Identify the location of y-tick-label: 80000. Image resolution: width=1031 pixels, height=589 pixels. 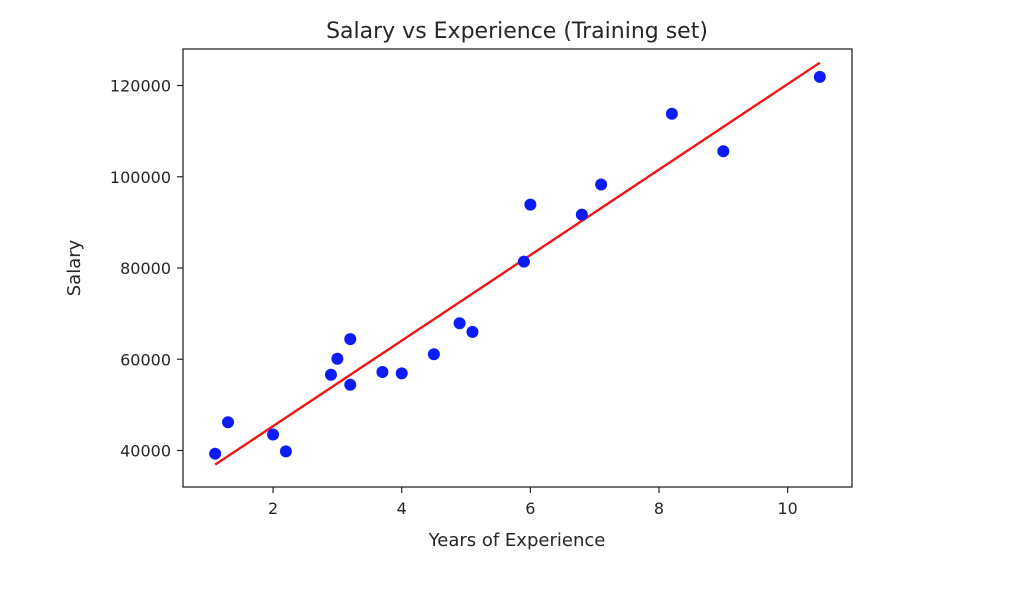
(145, 268).